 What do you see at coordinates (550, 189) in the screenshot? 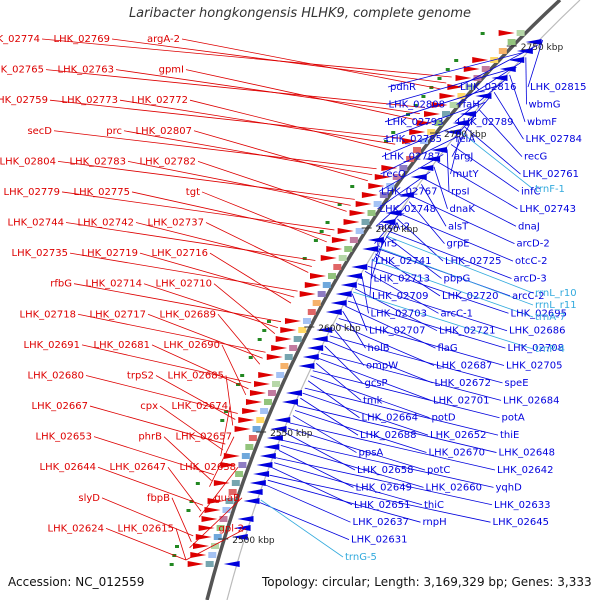
I see `rna-label: trnF-1` at bounding box center [550, 189].